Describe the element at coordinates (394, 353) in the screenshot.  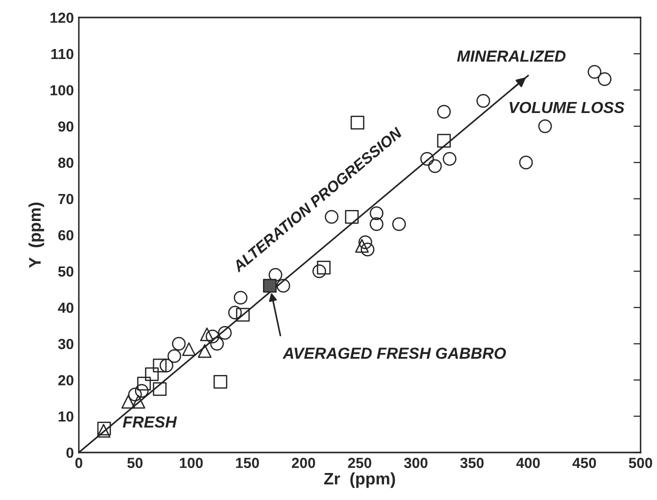
I see `annotation: AVERAGED FRESH GABBRO` at that location.